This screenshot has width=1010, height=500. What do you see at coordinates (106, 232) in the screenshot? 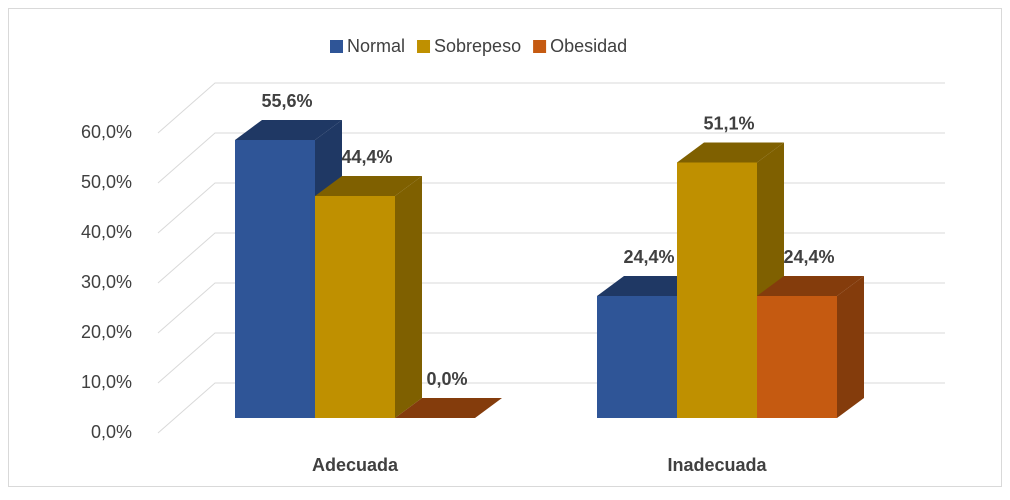
I see `y-tick-label: 40,0%` at bounding box center [106, 232].